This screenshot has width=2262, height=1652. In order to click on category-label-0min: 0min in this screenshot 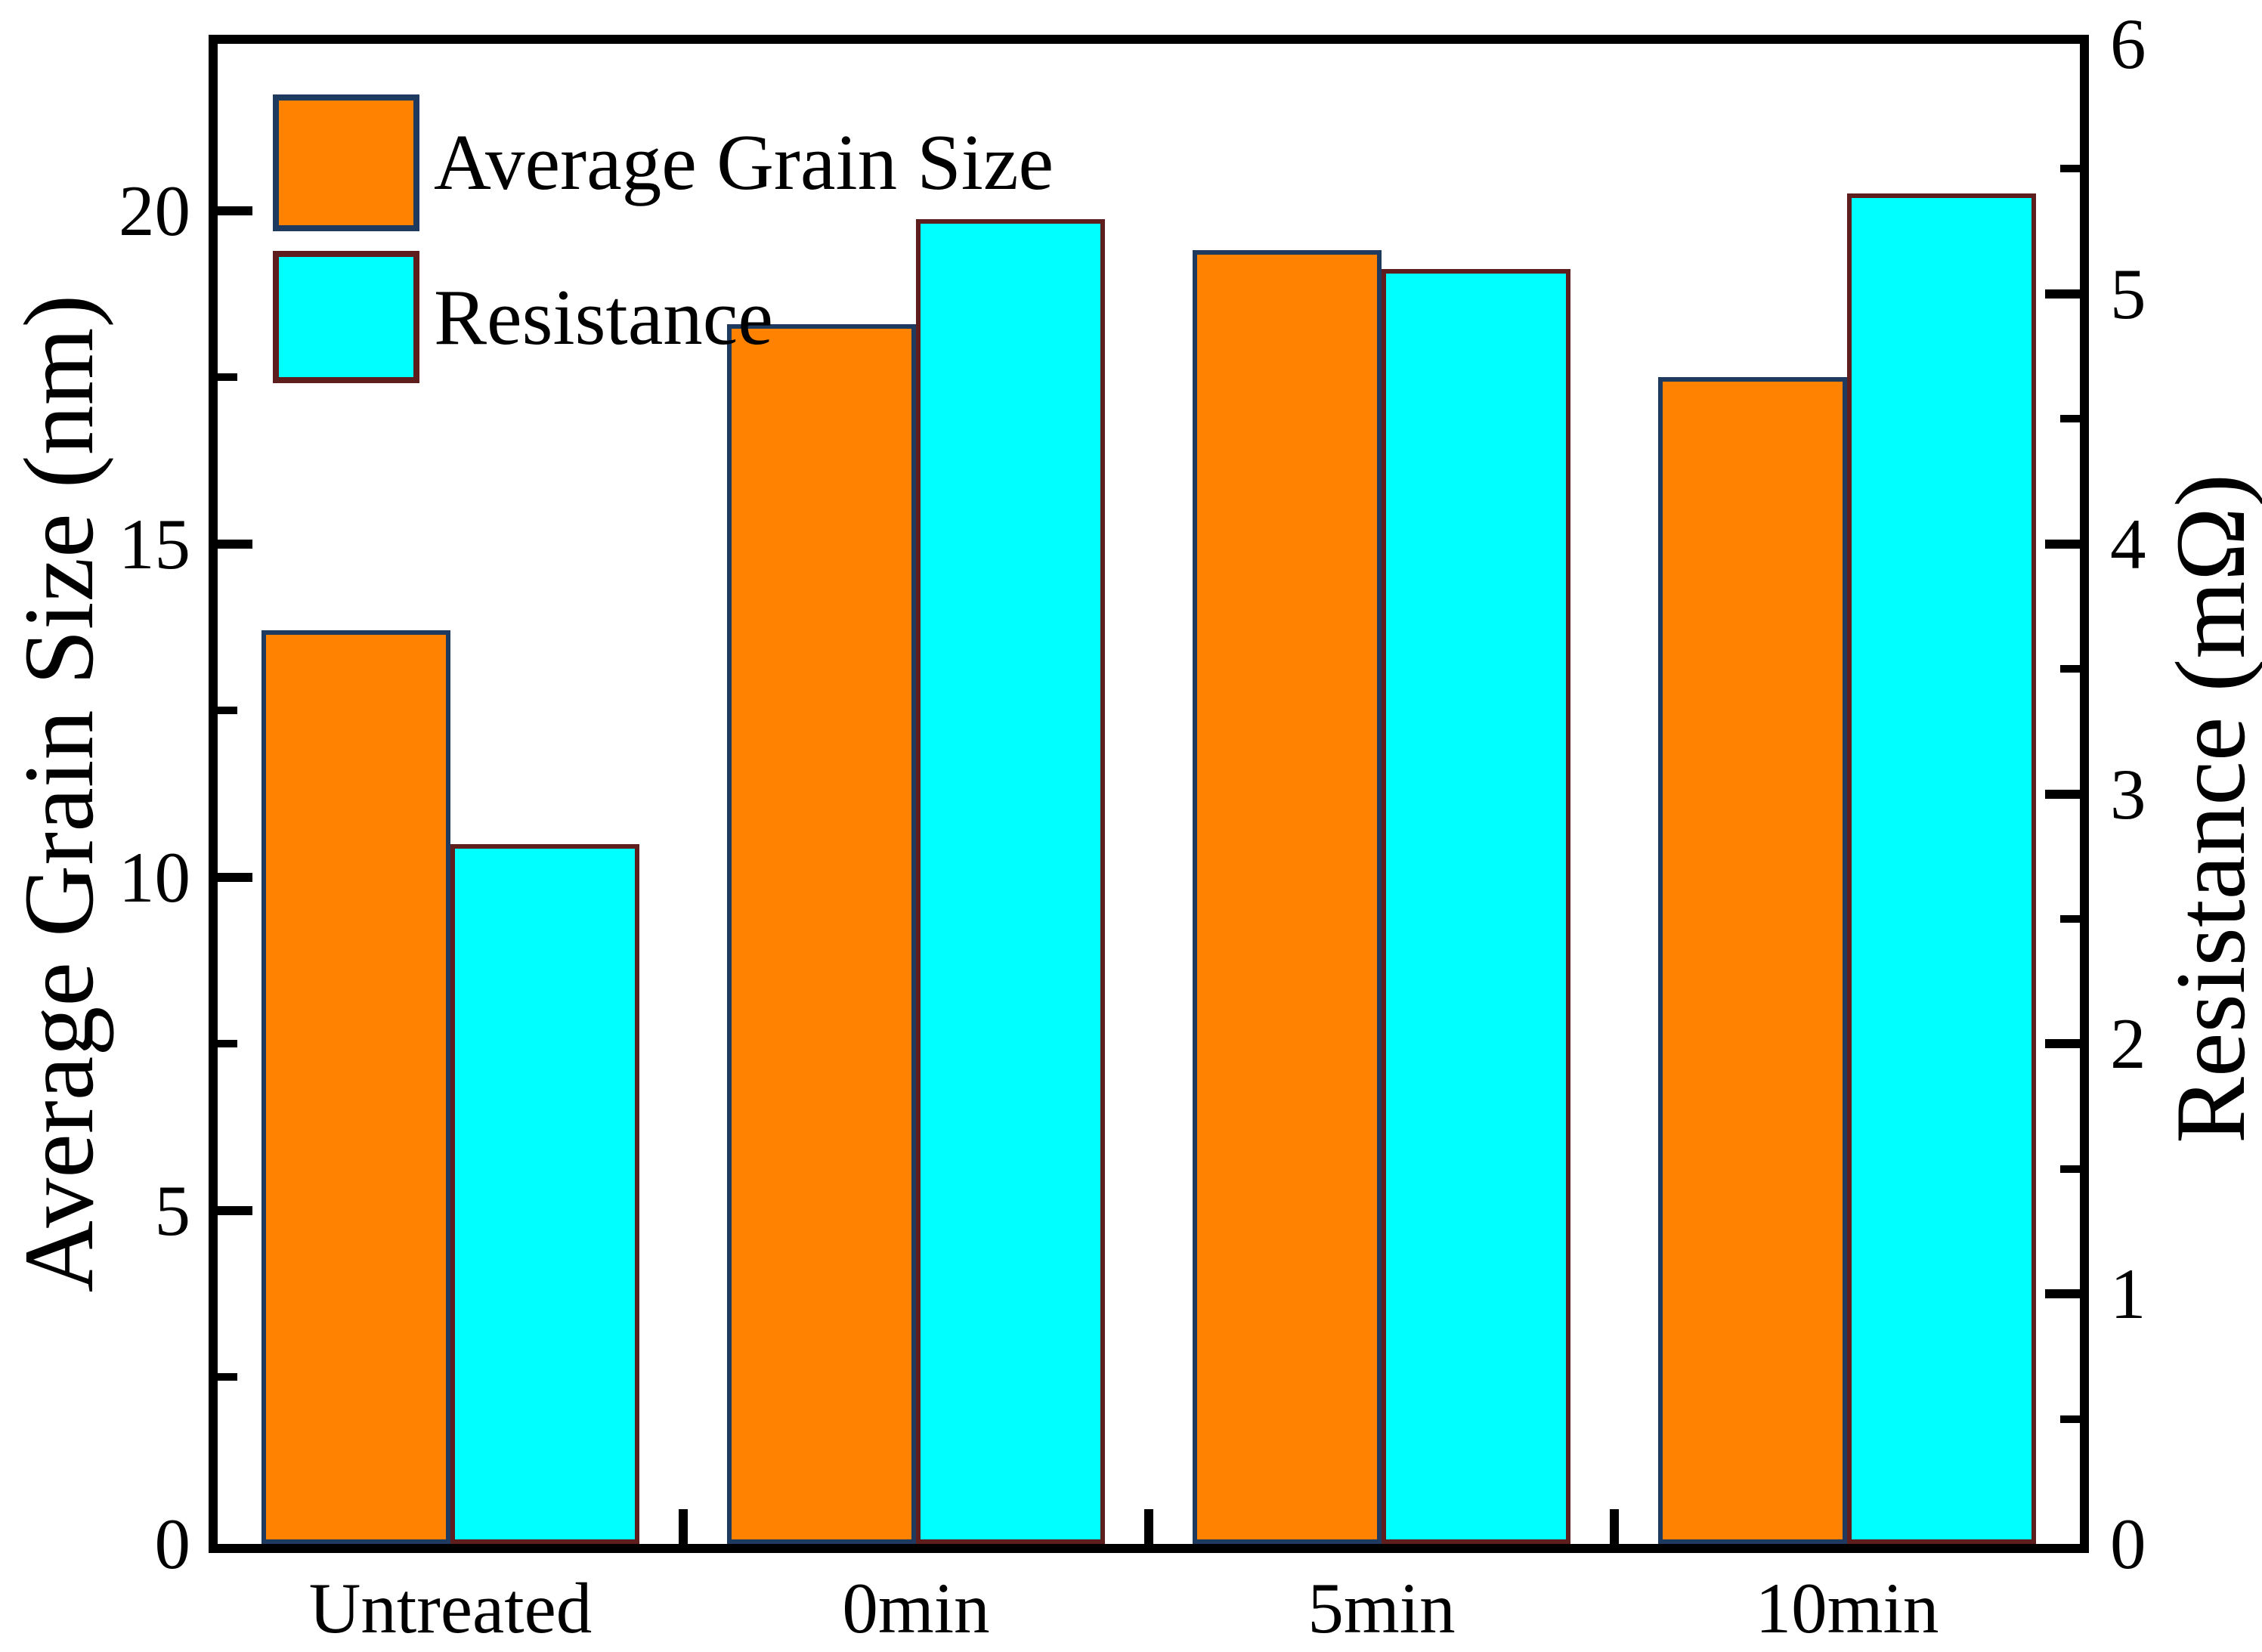, I will do `click(916, 1608)`.